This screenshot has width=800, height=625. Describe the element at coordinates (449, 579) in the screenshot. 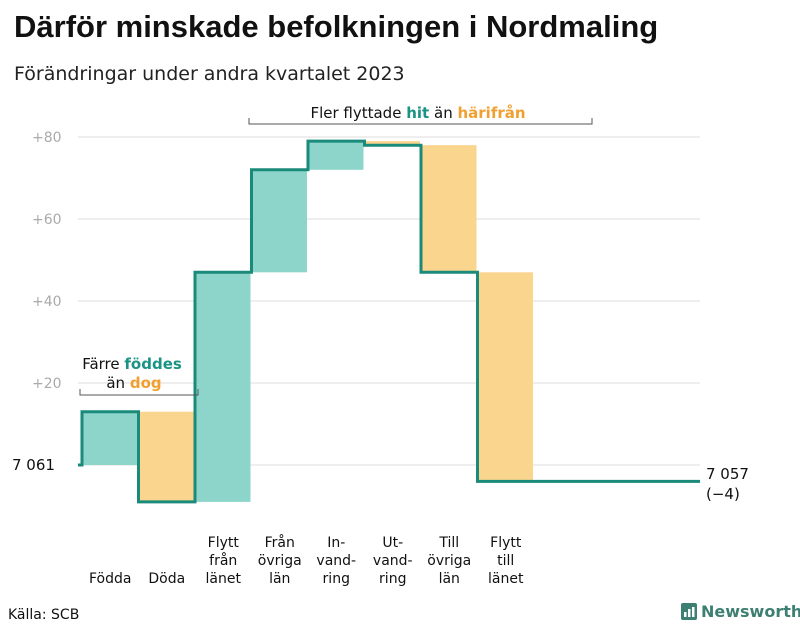

I see `category-label-till_ovriga_lan: län` at that location.